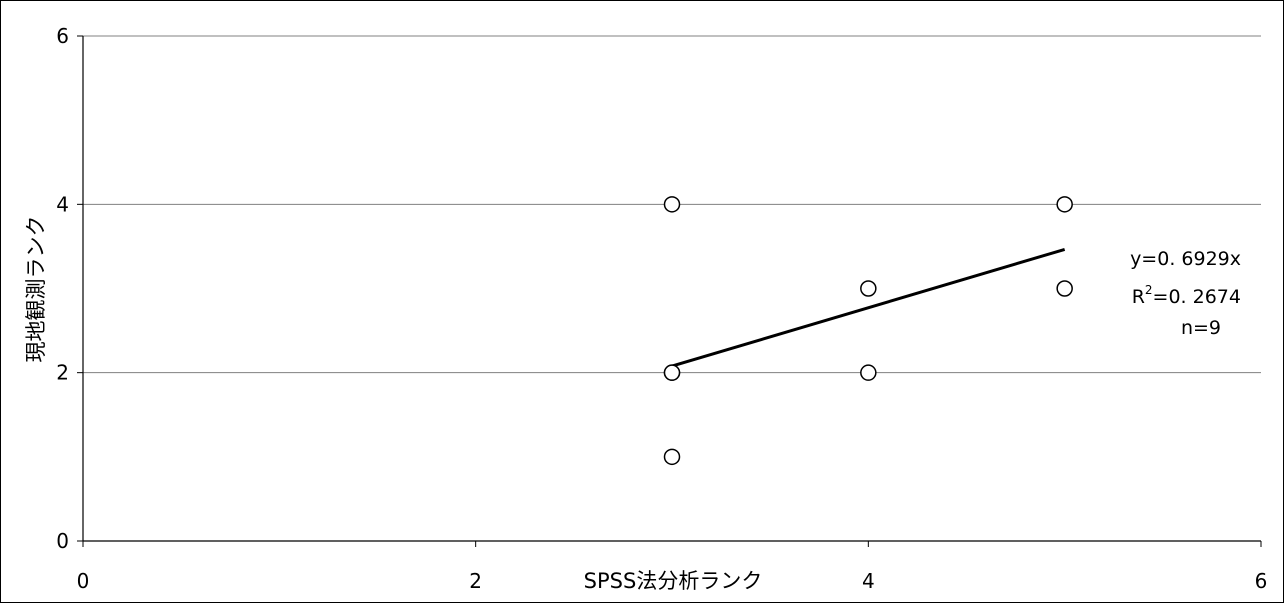 This screenshot has height=604, width=1284. I want to click on r-squared-label: R2=0. 2674, so click(1186, 295).